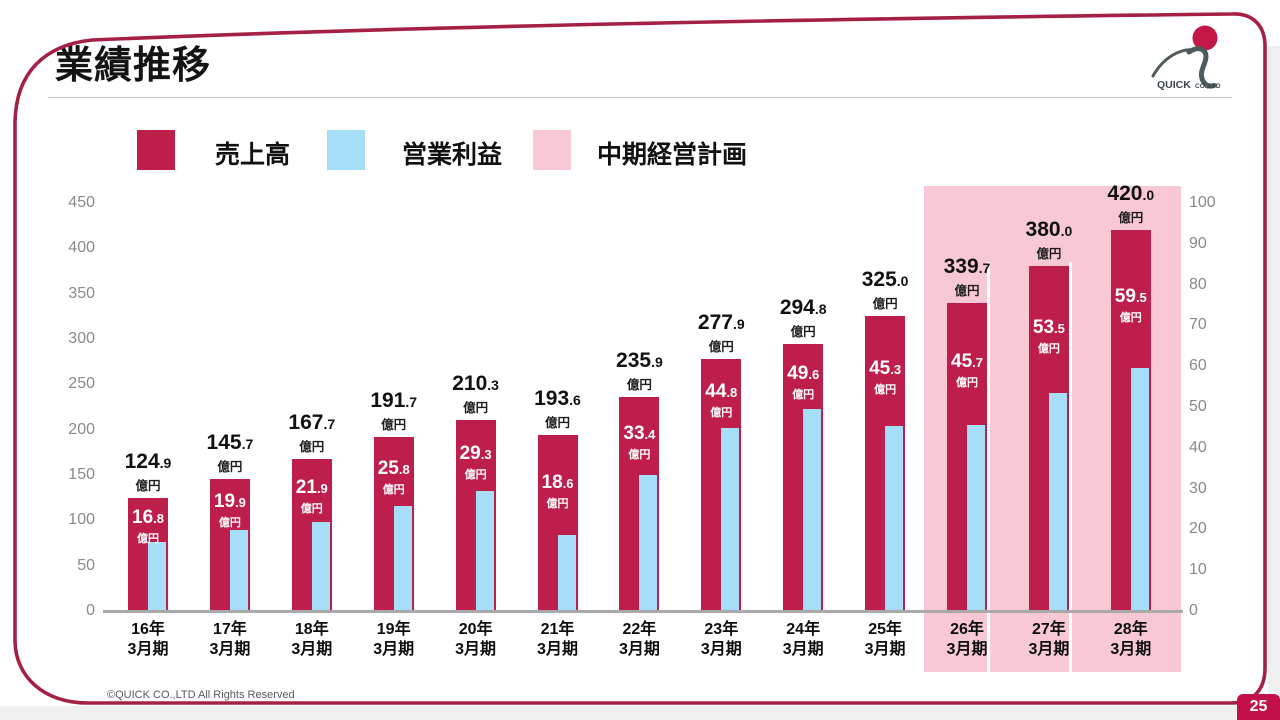 This screenshot has height=720, width=1280. Describe the element at coordinates (148, 471) in the screenshot. I see `revenue-value-label: 124.9 億円` at that location.